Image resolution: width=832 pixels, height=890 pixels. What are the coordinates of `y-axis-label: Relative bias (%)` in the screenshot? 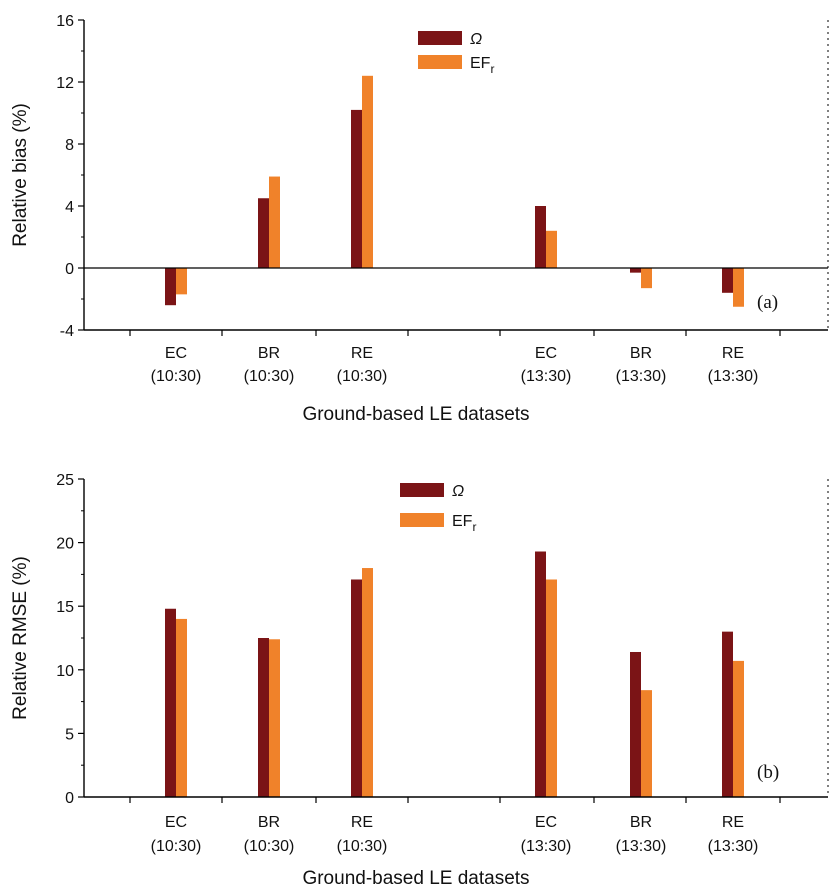 It's located at (20, 175).